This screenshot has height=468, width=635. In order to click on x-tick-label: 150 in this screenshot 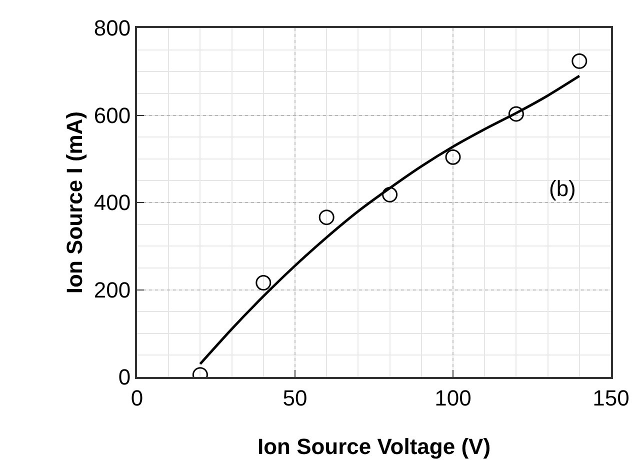, I will do `click(611, 397)`.